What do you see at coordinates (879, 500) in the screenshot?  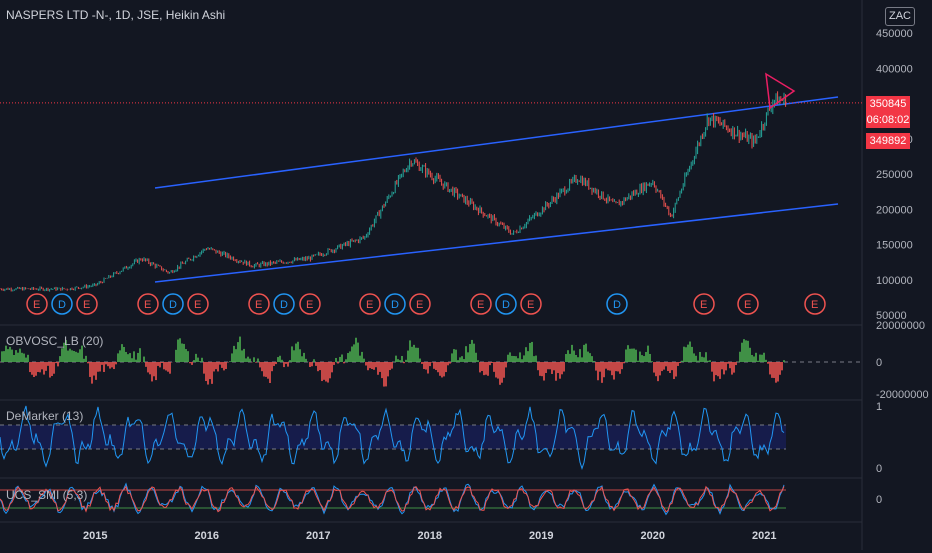 I see `smi-axis-label: 0` at bounding box center [879, 500].